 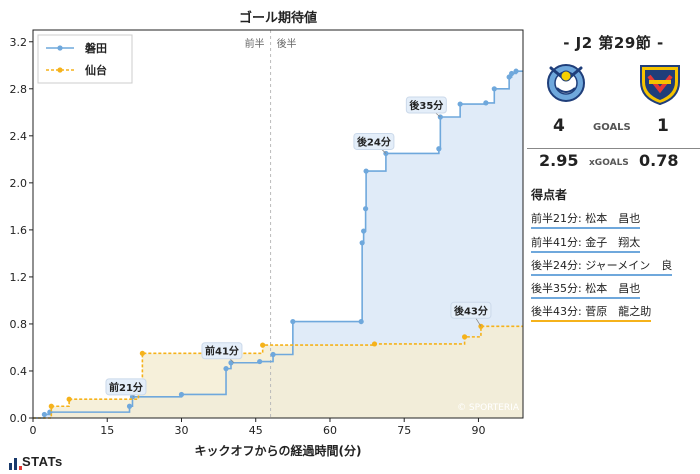 What do you see at coordinates (85, 59) in the screenshot?
I see `legend-box` at bounding box center [85, 59].